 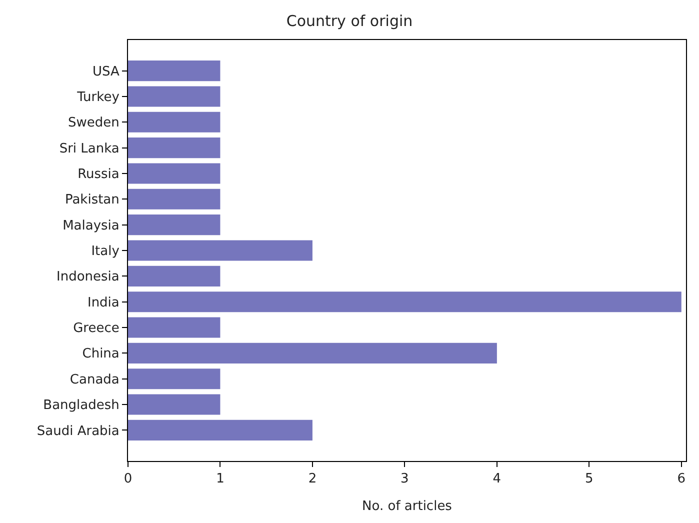 I want to click on y-tick-label: China, so click(x=101, y=354).